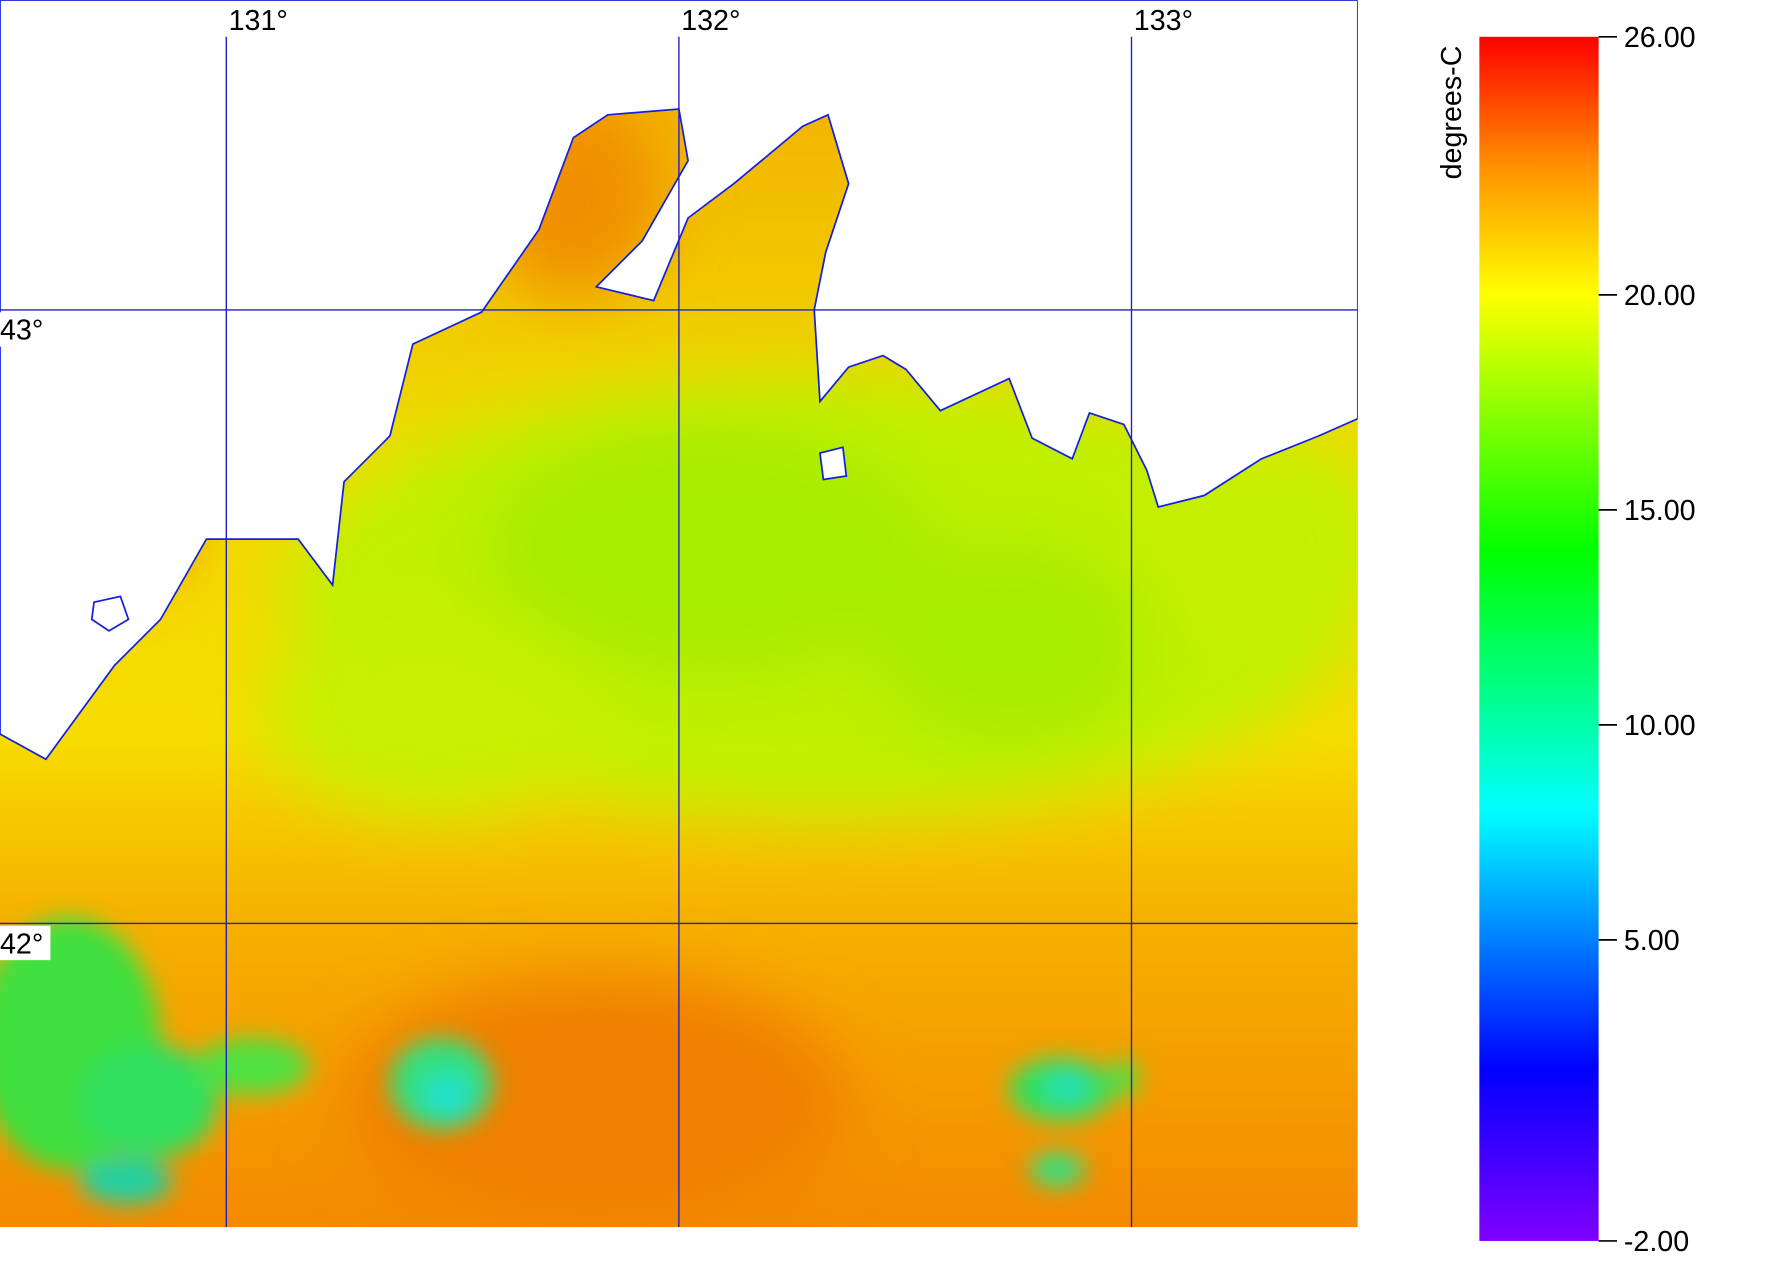 The image size is (1789, 1272). I want to click on longitude-label: 133°, so click(1163, 21).